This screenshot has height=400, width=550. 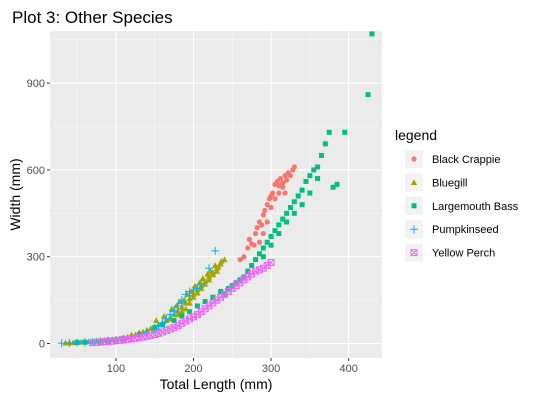 What do you see at coordinates (348, 369) in the screenshot?
I see `x-tick-label: 400` at bounding box center [348, 369].